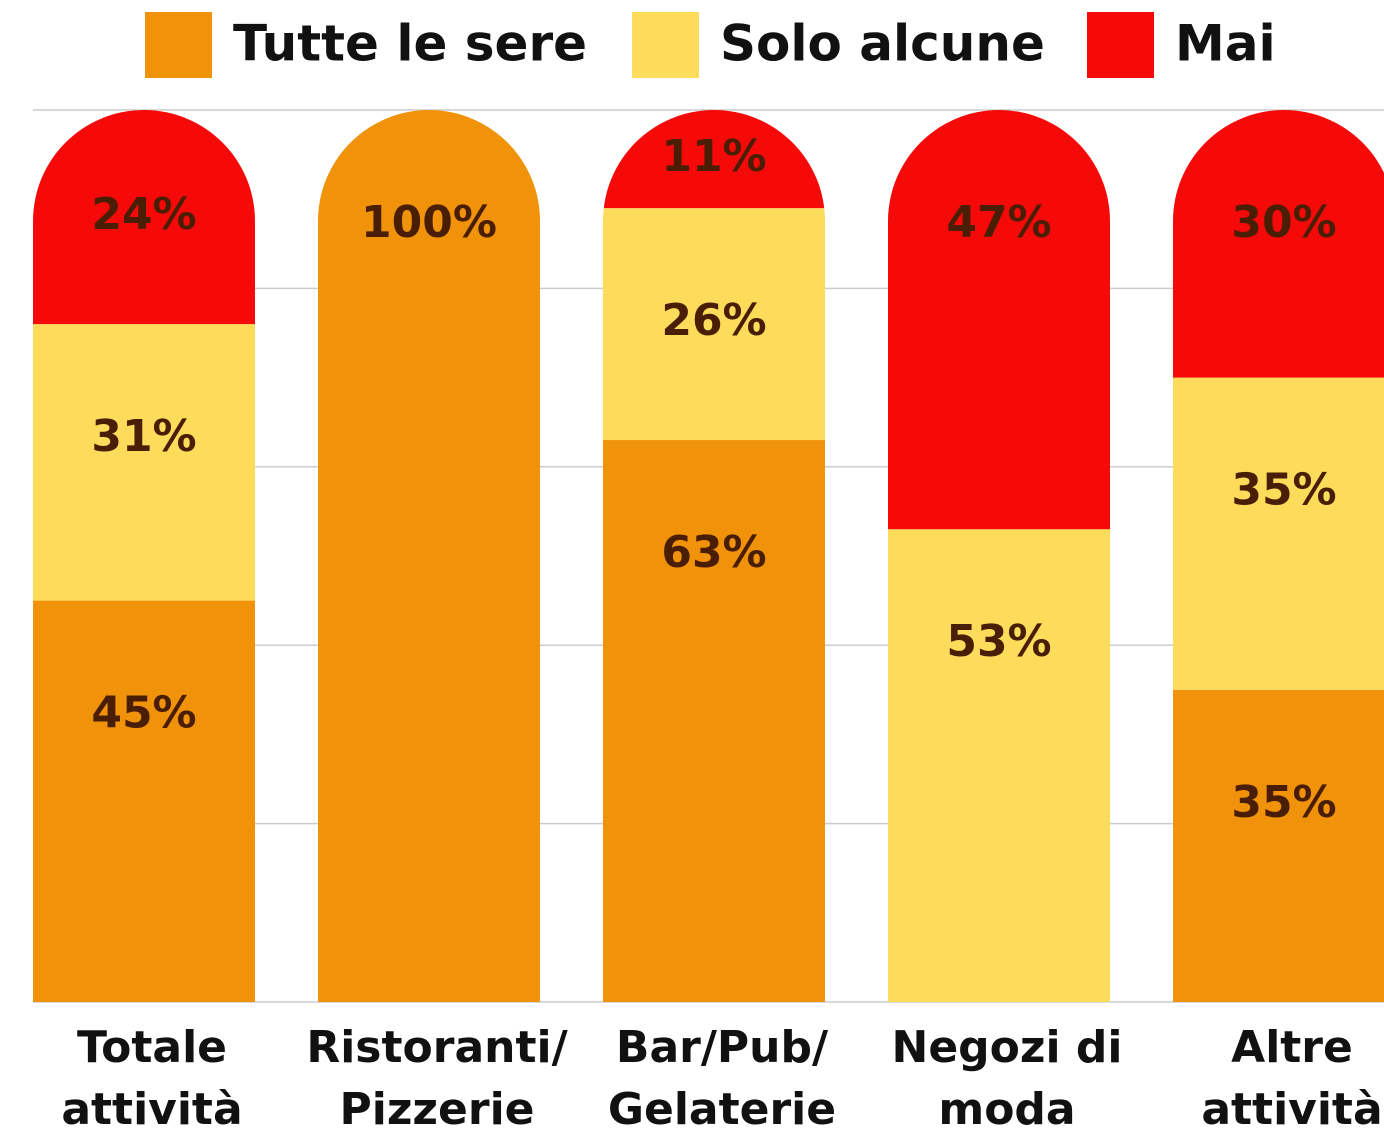 The height and width of the screenshot is (1142, 1384). Describe the element at coordinates (713, 320) in the screenshot. I see `value-label: 26%` at that location.